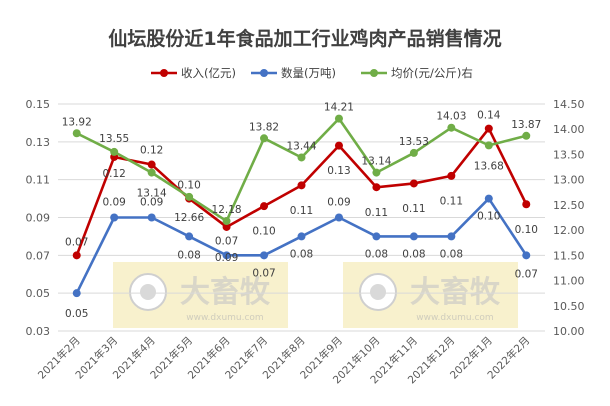  What do you see at coordinates (569, 281) in the screenshot?
I see `right-tick-label: 11.00` at bounding box center [569, 281].